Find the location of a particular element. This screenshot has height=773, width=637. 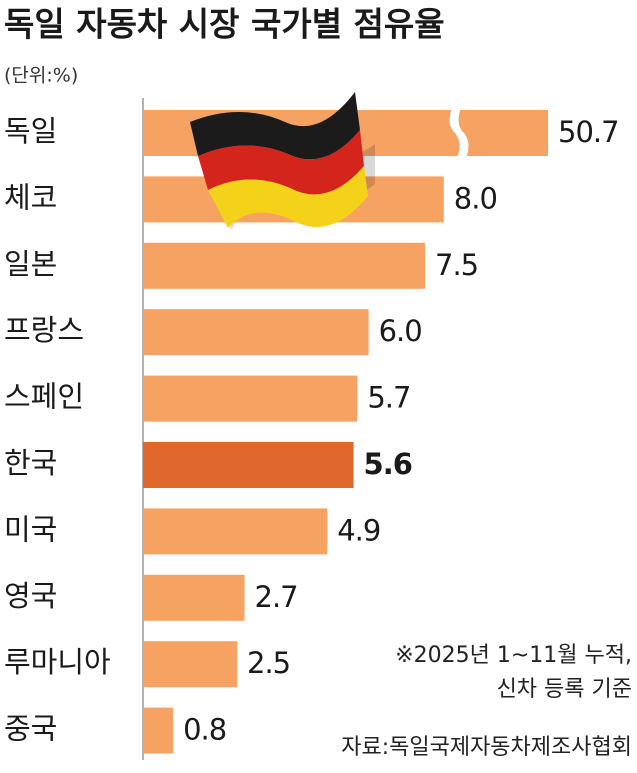

flag-black is located at coordinates (275, 126).